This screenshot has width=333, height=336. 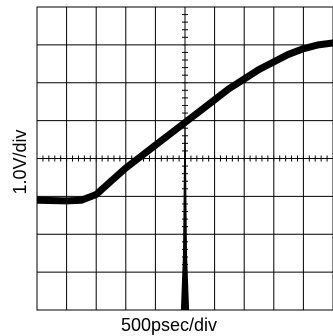 I want to click on y-axis-label: 1.0V/div, so click(x=20, y=161).